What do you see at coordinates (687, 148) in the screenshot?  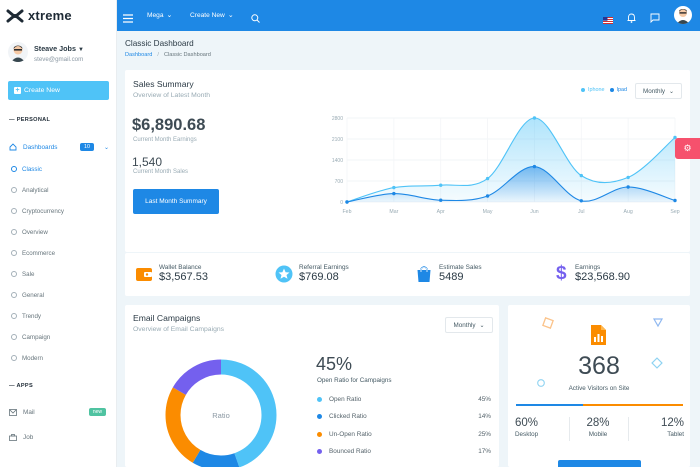 I see `settings-toggle: ⚙` at bounding box center [687, 148].